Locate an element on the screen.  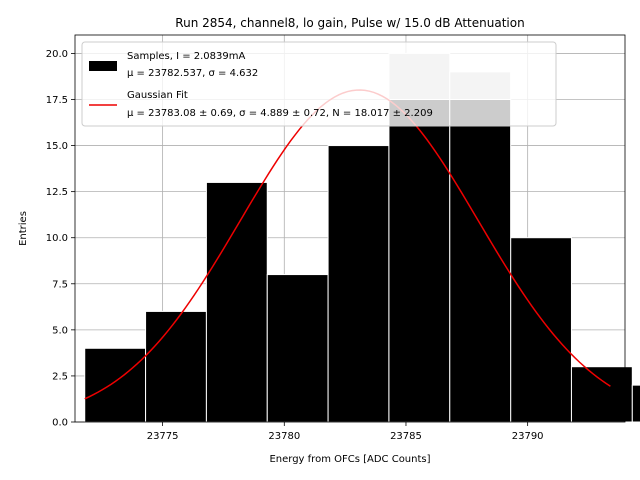
y-tick-label: 20.0 is located at coordinates (57, 54).